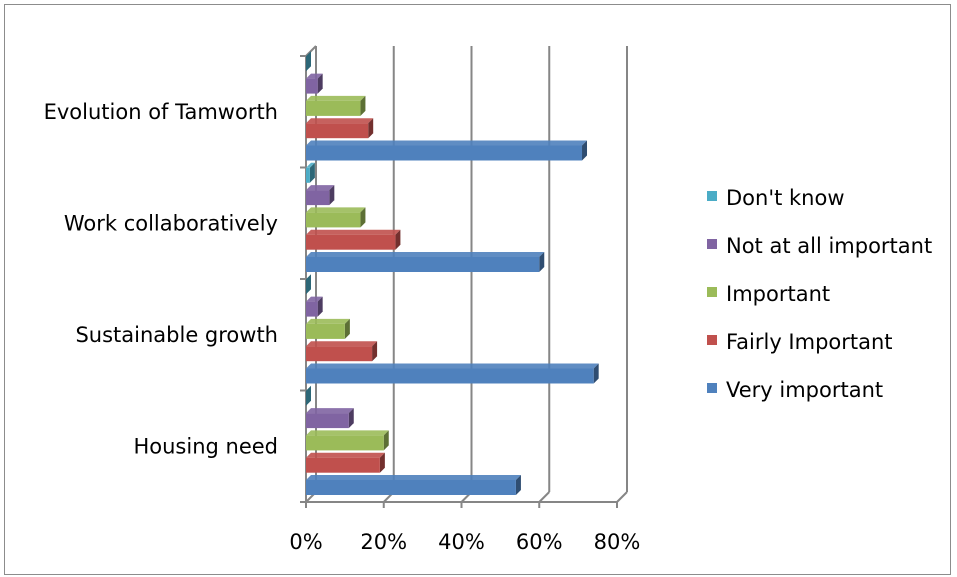 Image resolution: width=957 pixels, height=577 pixels. What do you see at coordinates (829, 246) in the screenshot?
I see `legend-label: Not at all important` at bounding box center [829, 246].